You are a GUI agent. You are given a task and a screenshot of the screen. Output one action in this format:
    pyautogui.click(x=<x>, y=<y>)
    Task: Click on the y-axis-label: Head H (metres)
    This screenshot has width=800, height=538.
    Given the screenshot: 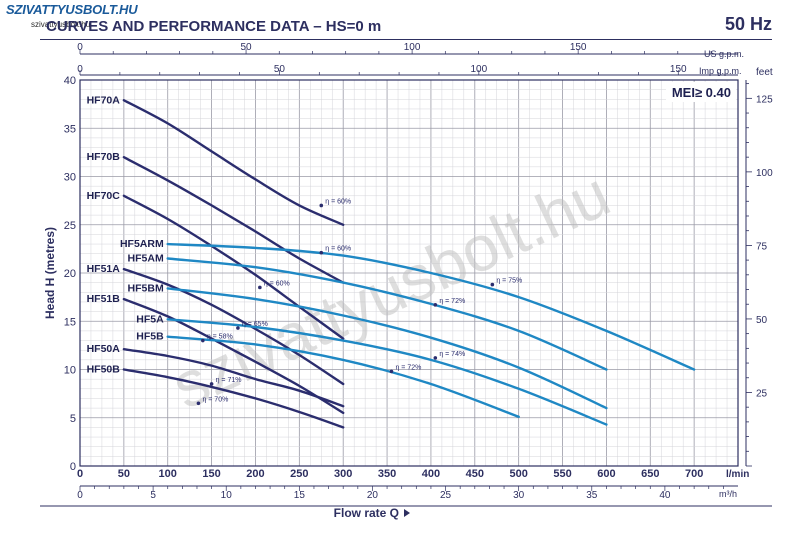 What is the action you would take?
    pyautogui.click(x=50, y=273)
    